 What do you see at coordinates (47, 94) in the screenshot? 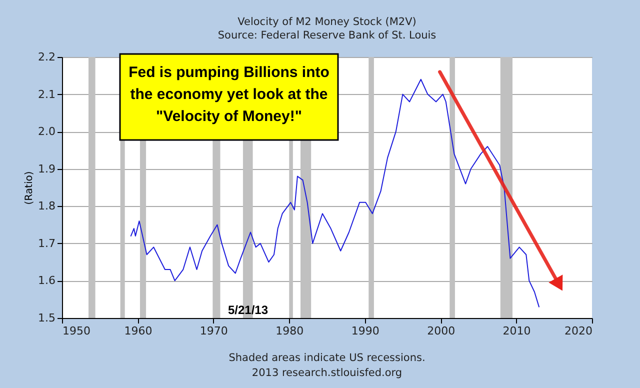
I see `y-tick-label: 2.1` at bounding box center [47, 94].